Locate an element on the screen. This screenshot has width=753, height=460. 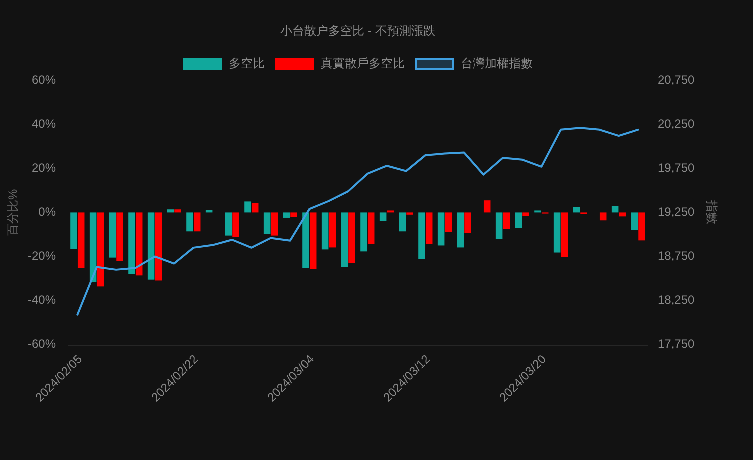
legend-label: 台灣加權指數 is located at coordinates (497, 63).